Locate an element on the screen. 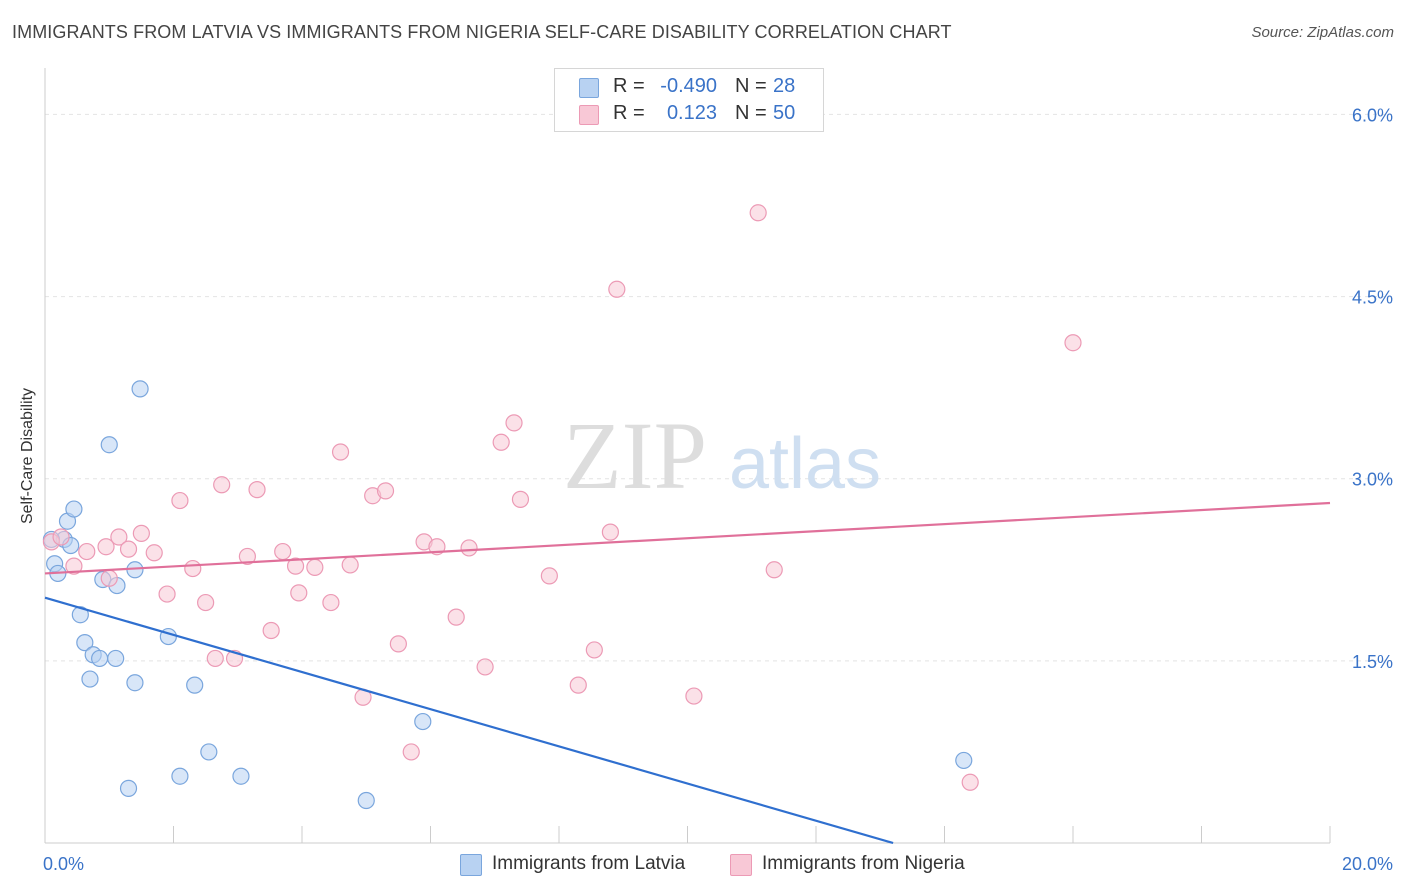  latvia-r-label: R = is located at coordinates (629, 86).